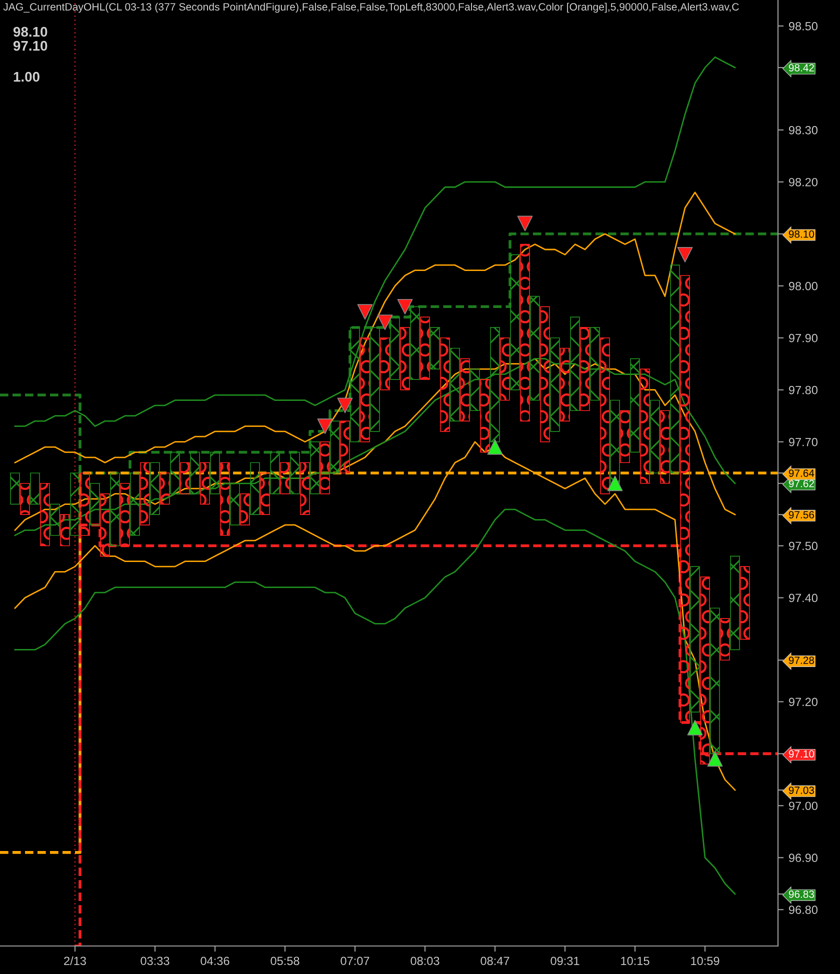 This screenshot has width=840, height=974. I want to click on x-tick-label: 10:15, so click(635, 961).